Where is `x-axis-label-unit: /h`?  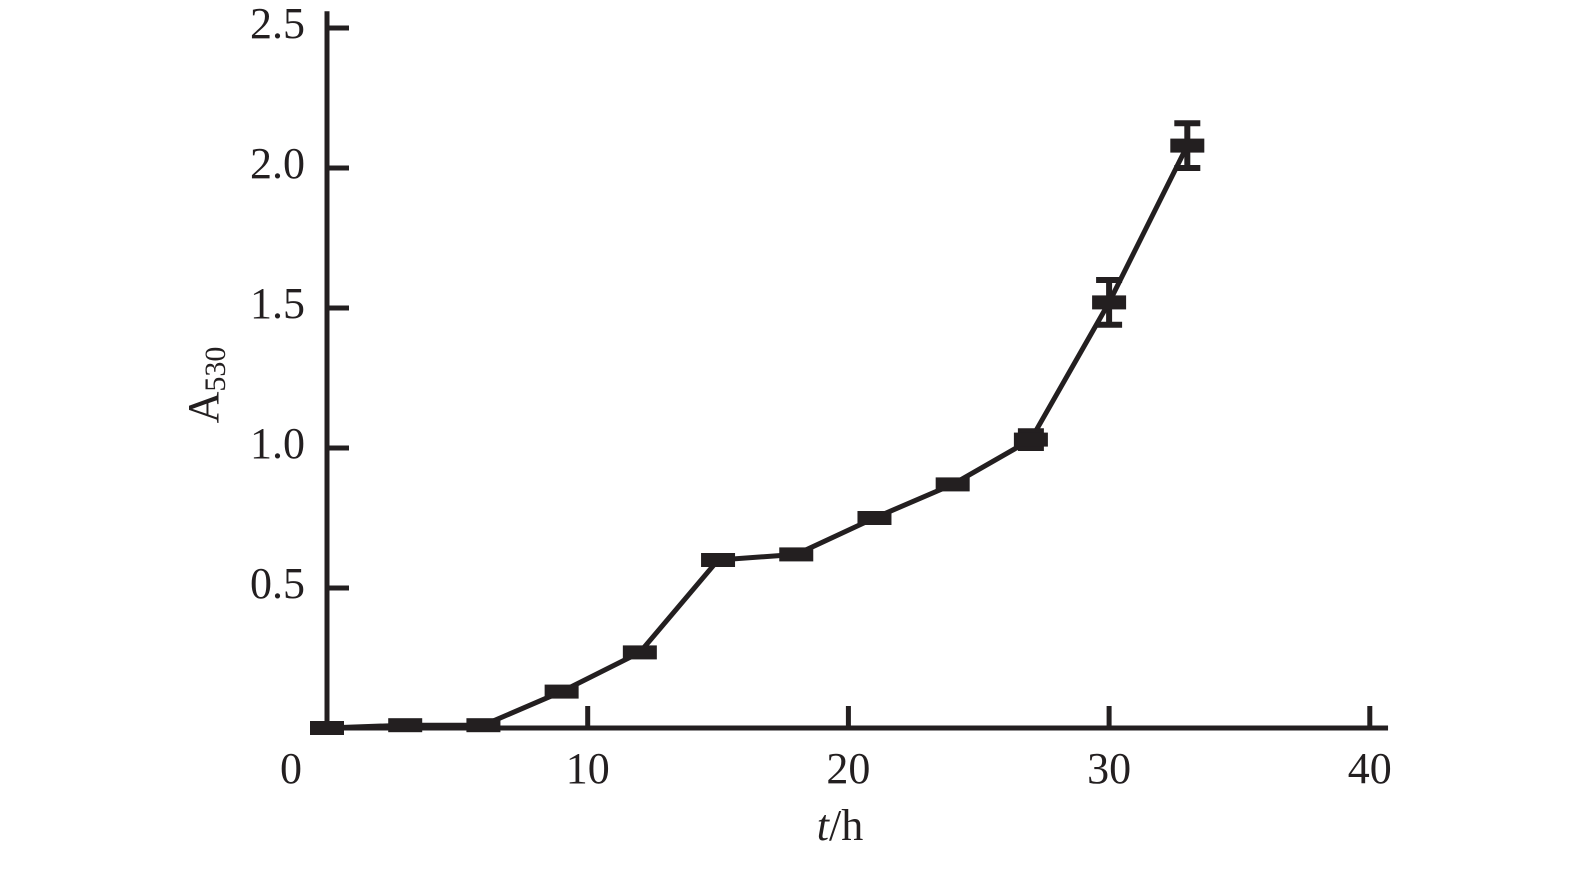 x-axis-label-unit: /h is located at coordinates (846, 825).